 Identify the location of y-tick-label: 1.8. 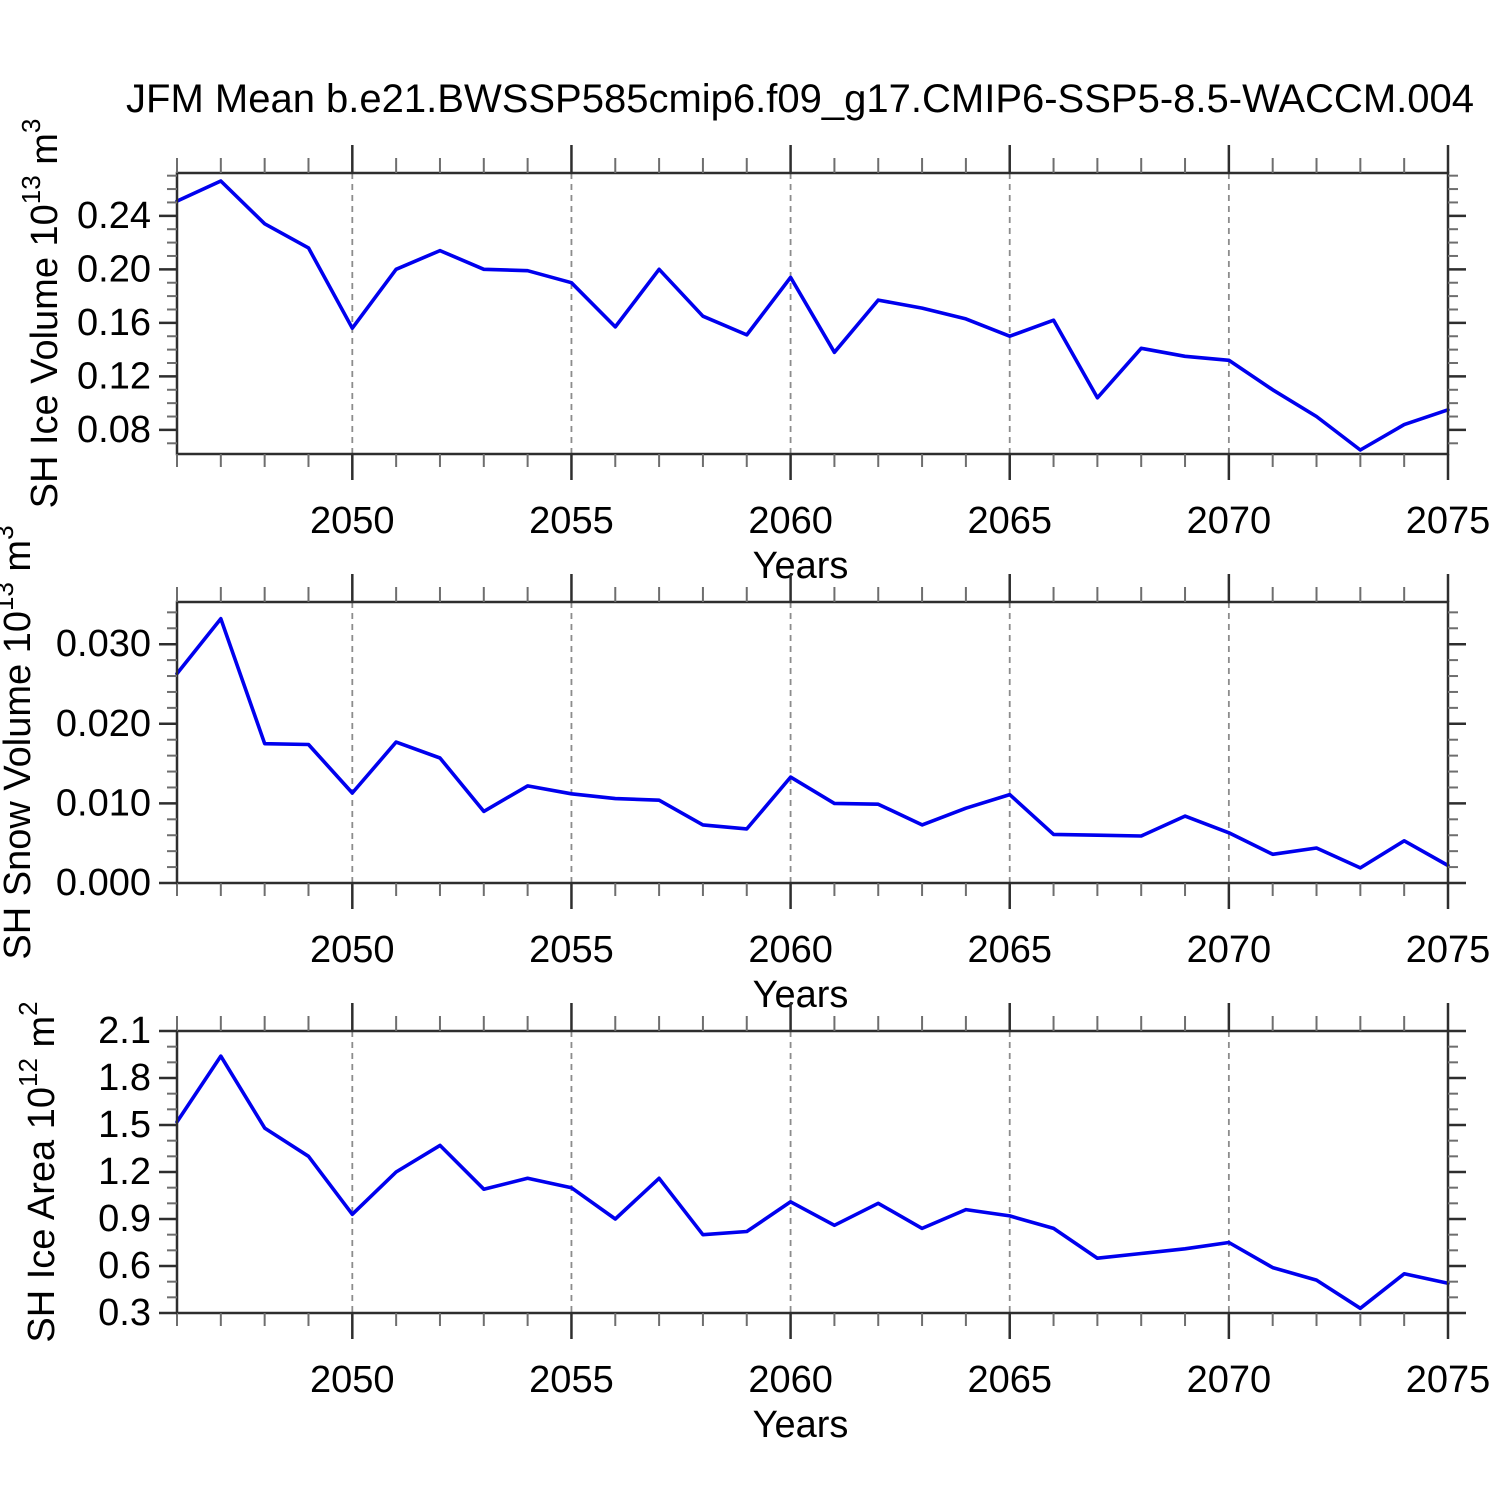
(124, 1078).